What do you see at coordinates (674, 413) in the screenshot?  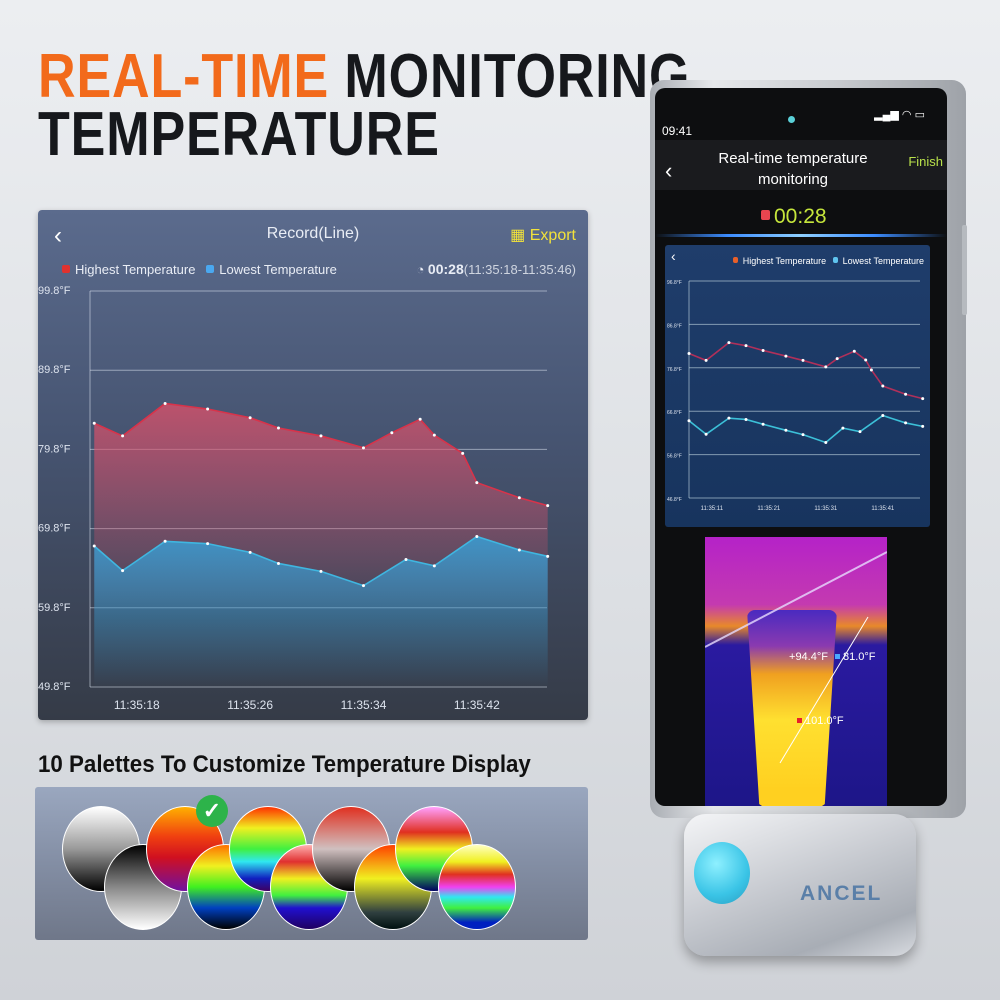 I see `y-tick-label: 66.8°F` at bounding box center [674, 413].